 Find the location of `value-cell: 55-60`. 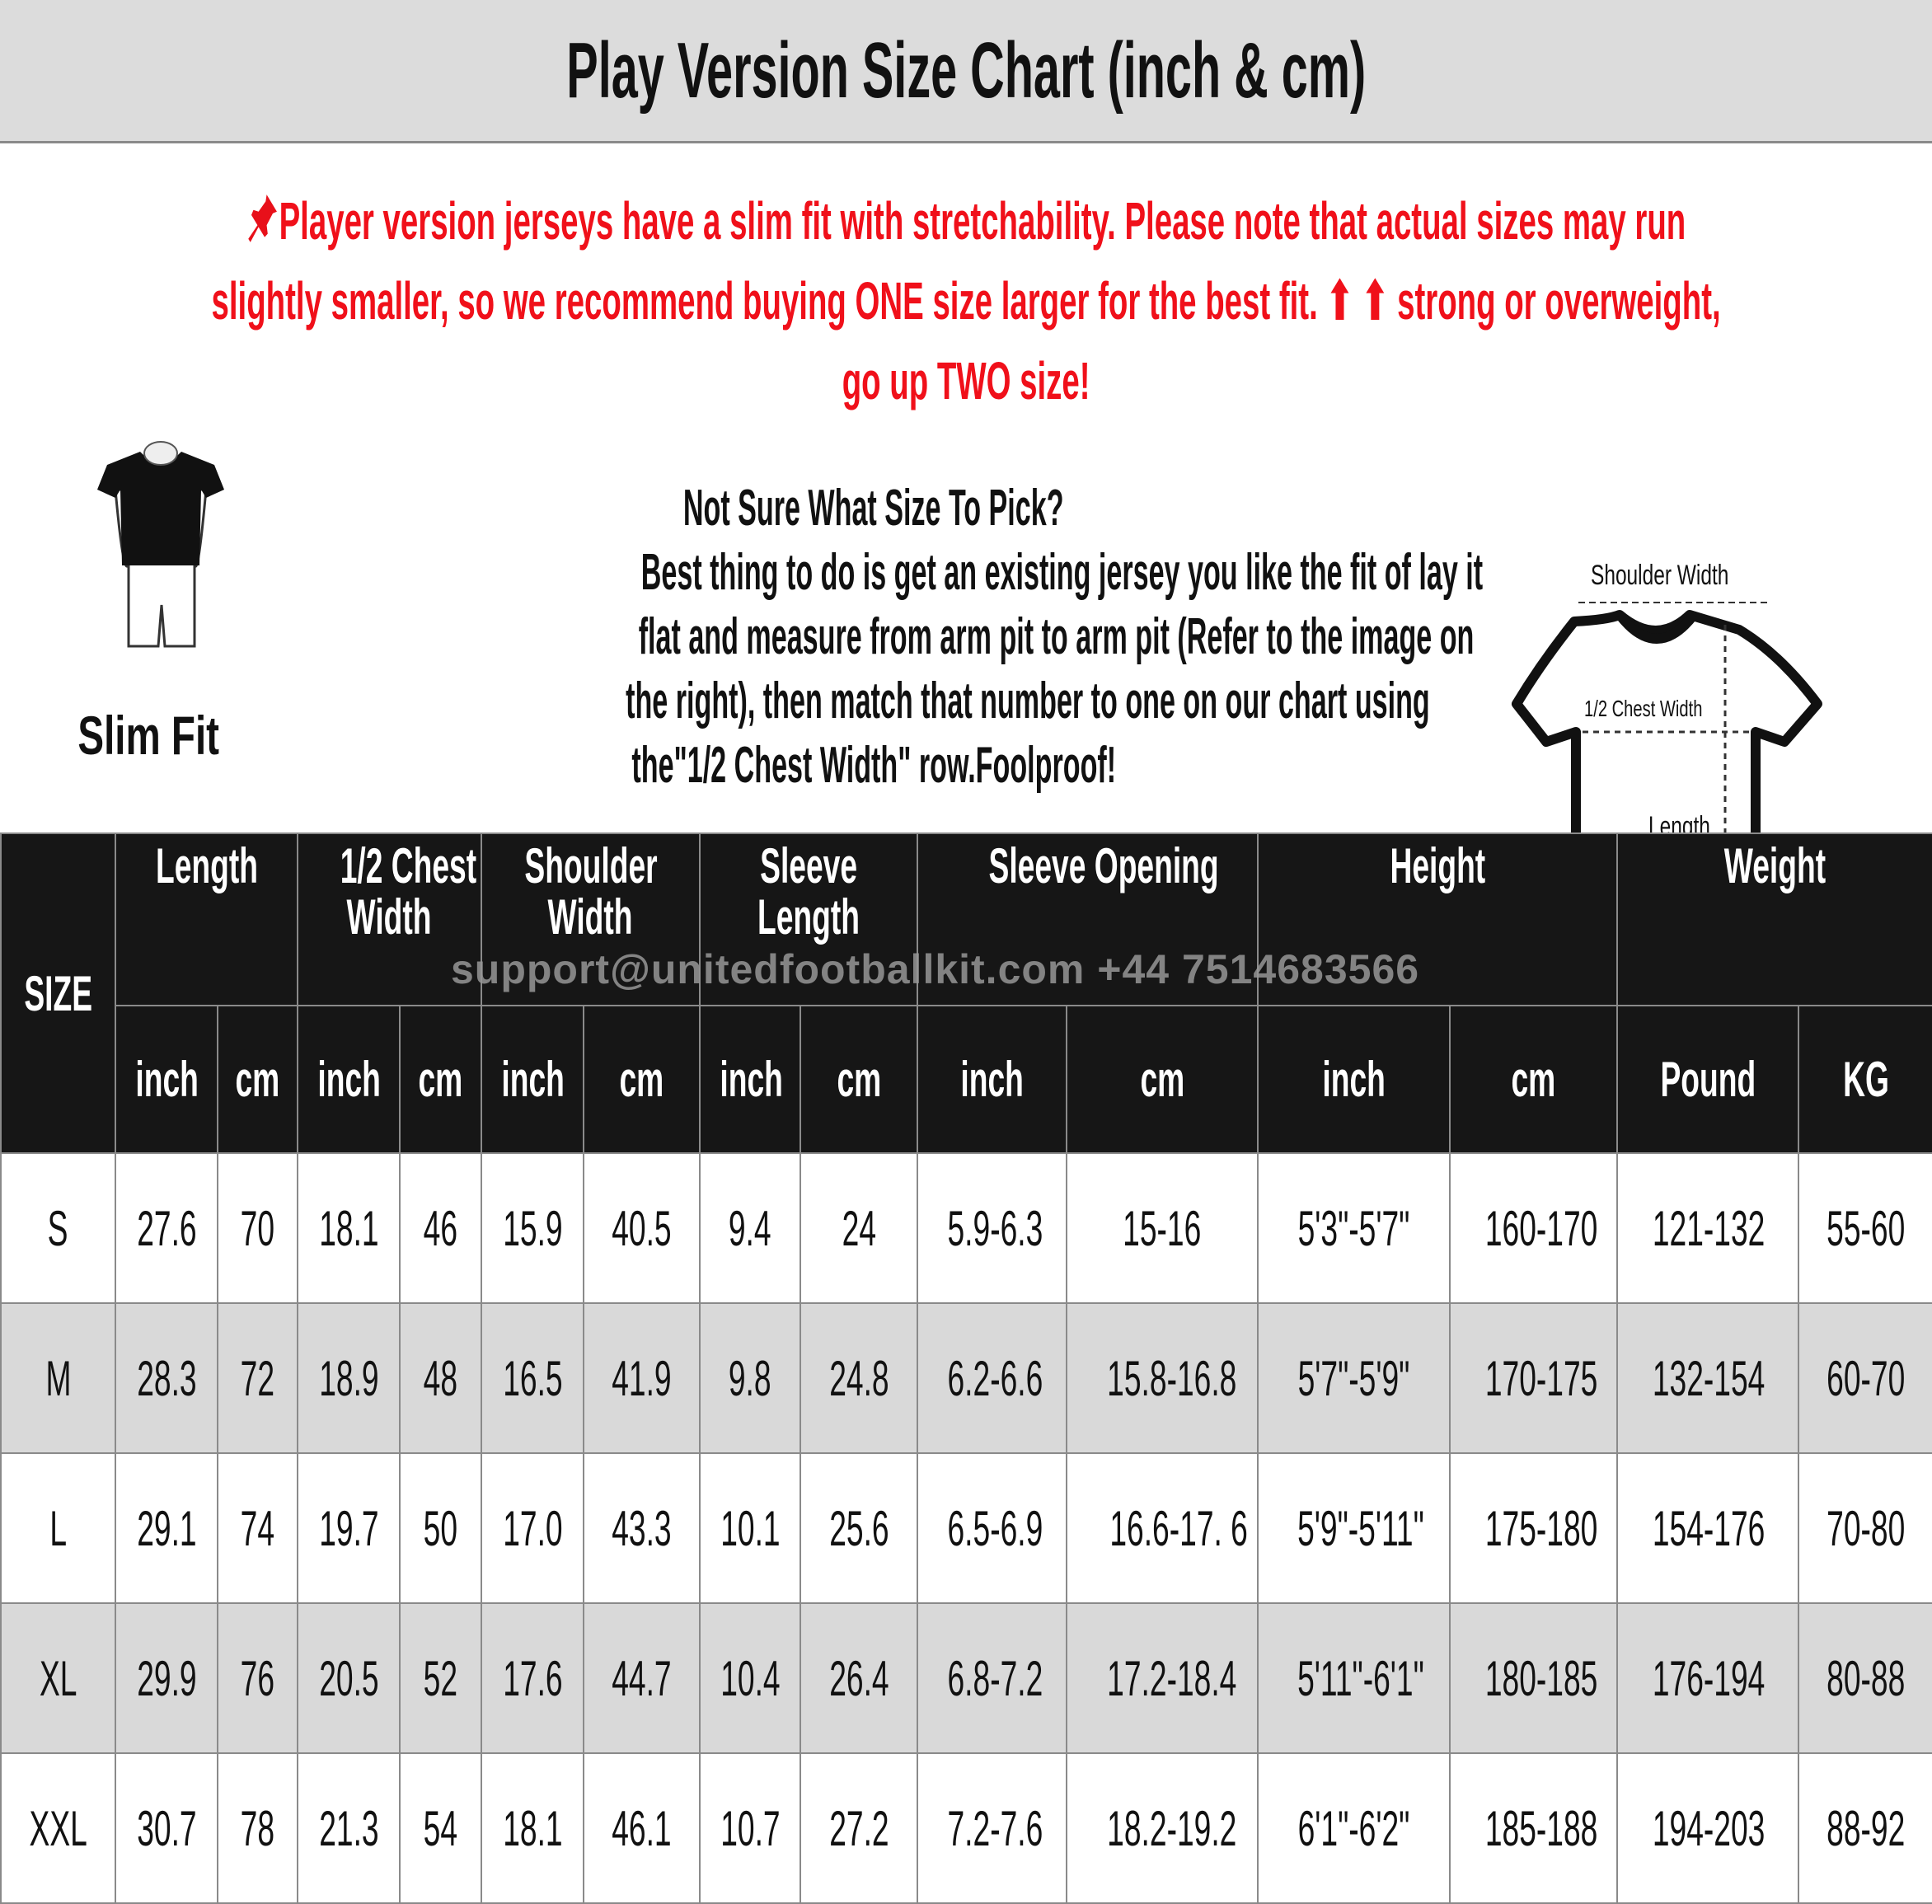

value-cell: 55-60 is located at coordinates (1865, 1228).